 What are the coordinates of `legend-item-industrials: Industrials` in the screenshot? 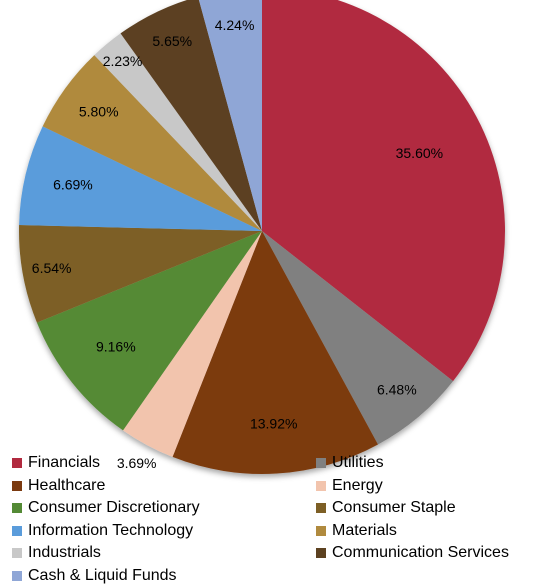 It's located at (164, 553).